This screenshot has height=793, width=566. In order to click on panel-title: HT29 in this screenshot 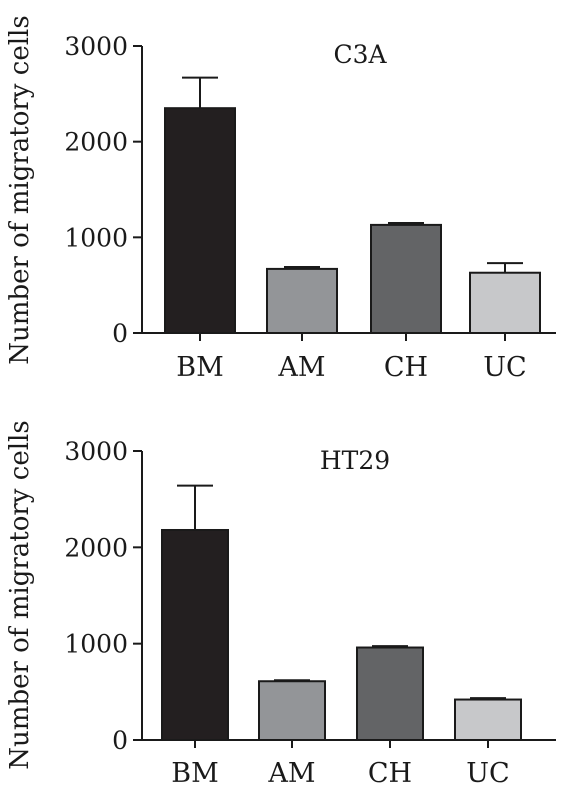, I will do `click(355, 460)`.